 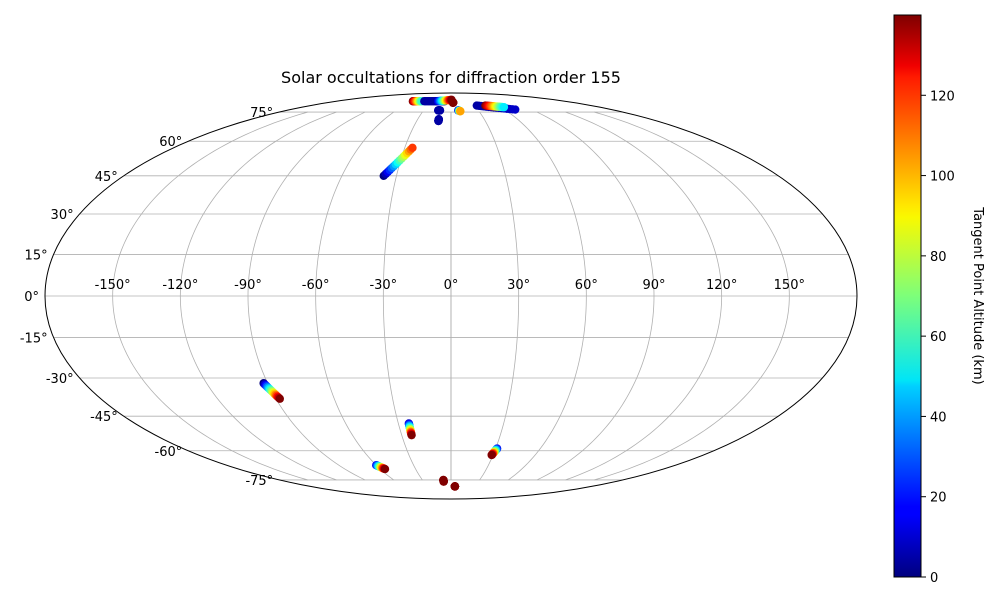 What do you see at coordinates (942, 96) in the screenshot?
I see `colorbar-tick-label: 120` at bounding box center [942, 96].